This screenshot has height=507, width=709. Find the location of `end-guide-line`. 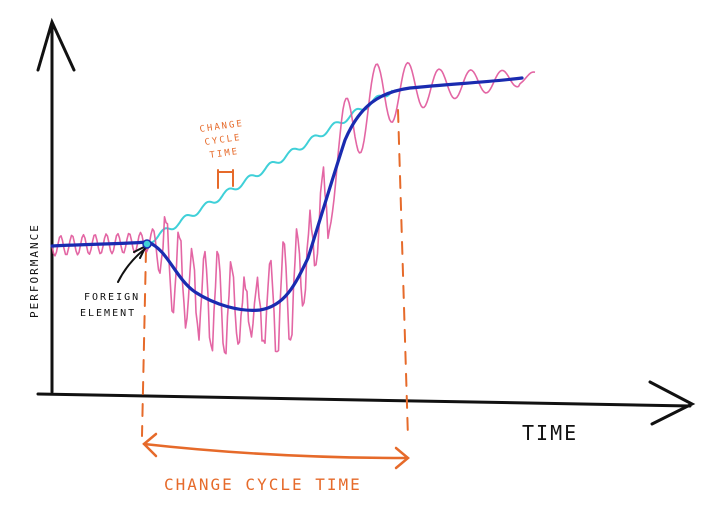

end-guide-line is located at coordinates (403, 274).